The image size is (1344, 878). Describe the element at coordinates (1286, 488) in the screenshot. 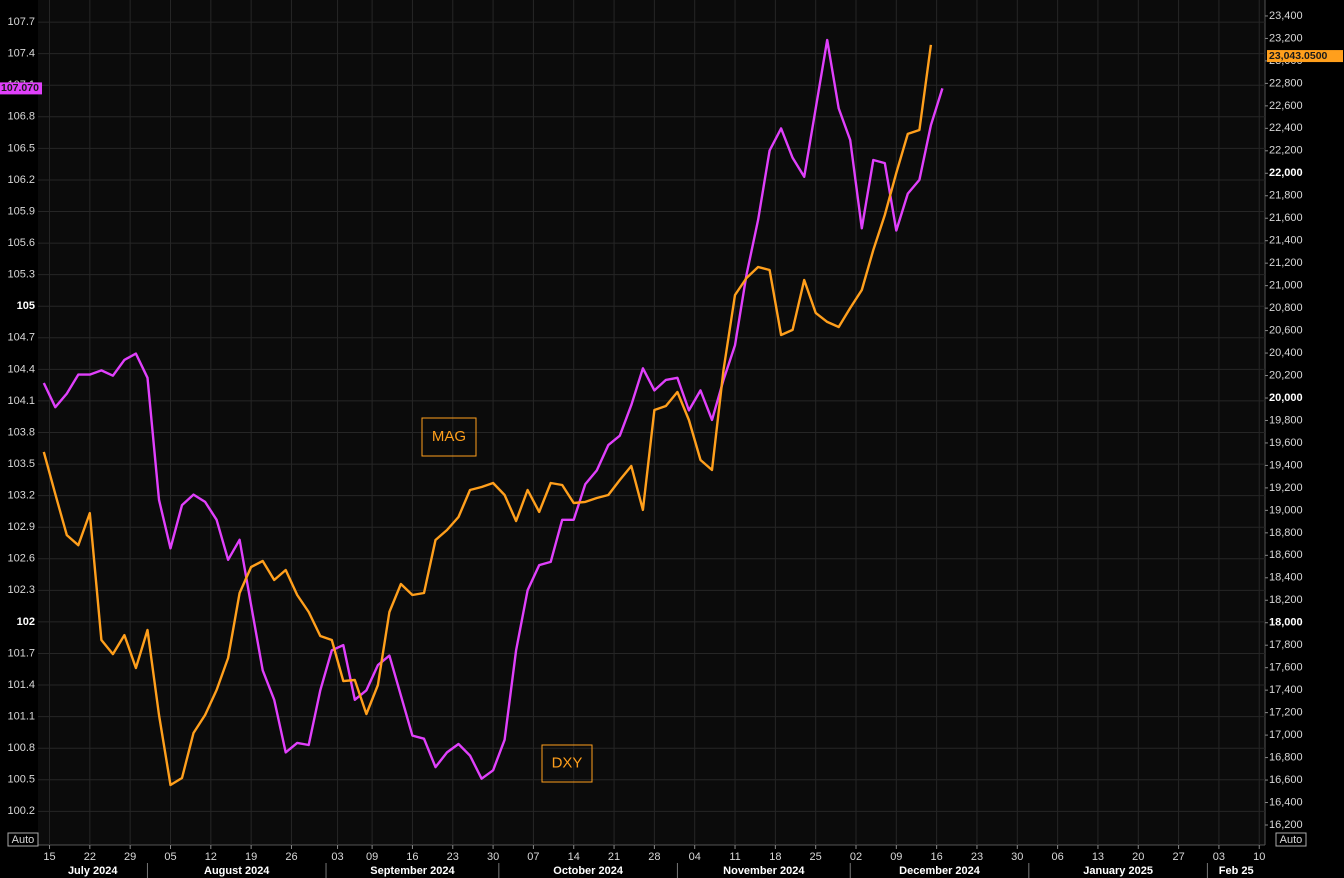

I see `y2-tick-label: 19,200` at that location.